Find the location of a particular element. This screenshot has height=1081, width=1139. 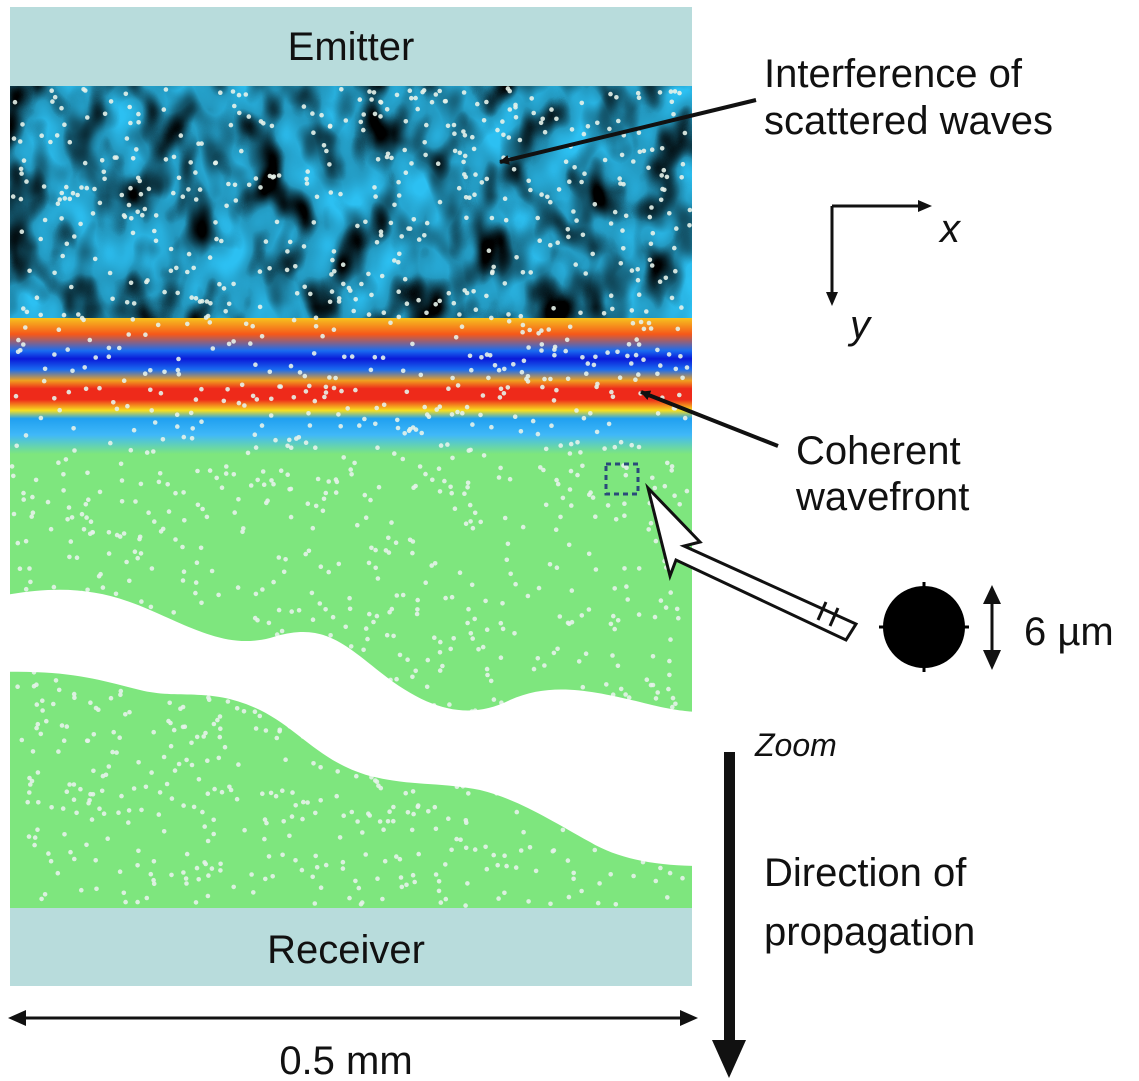

zoom-arrow is located at coordinates (752, 562).